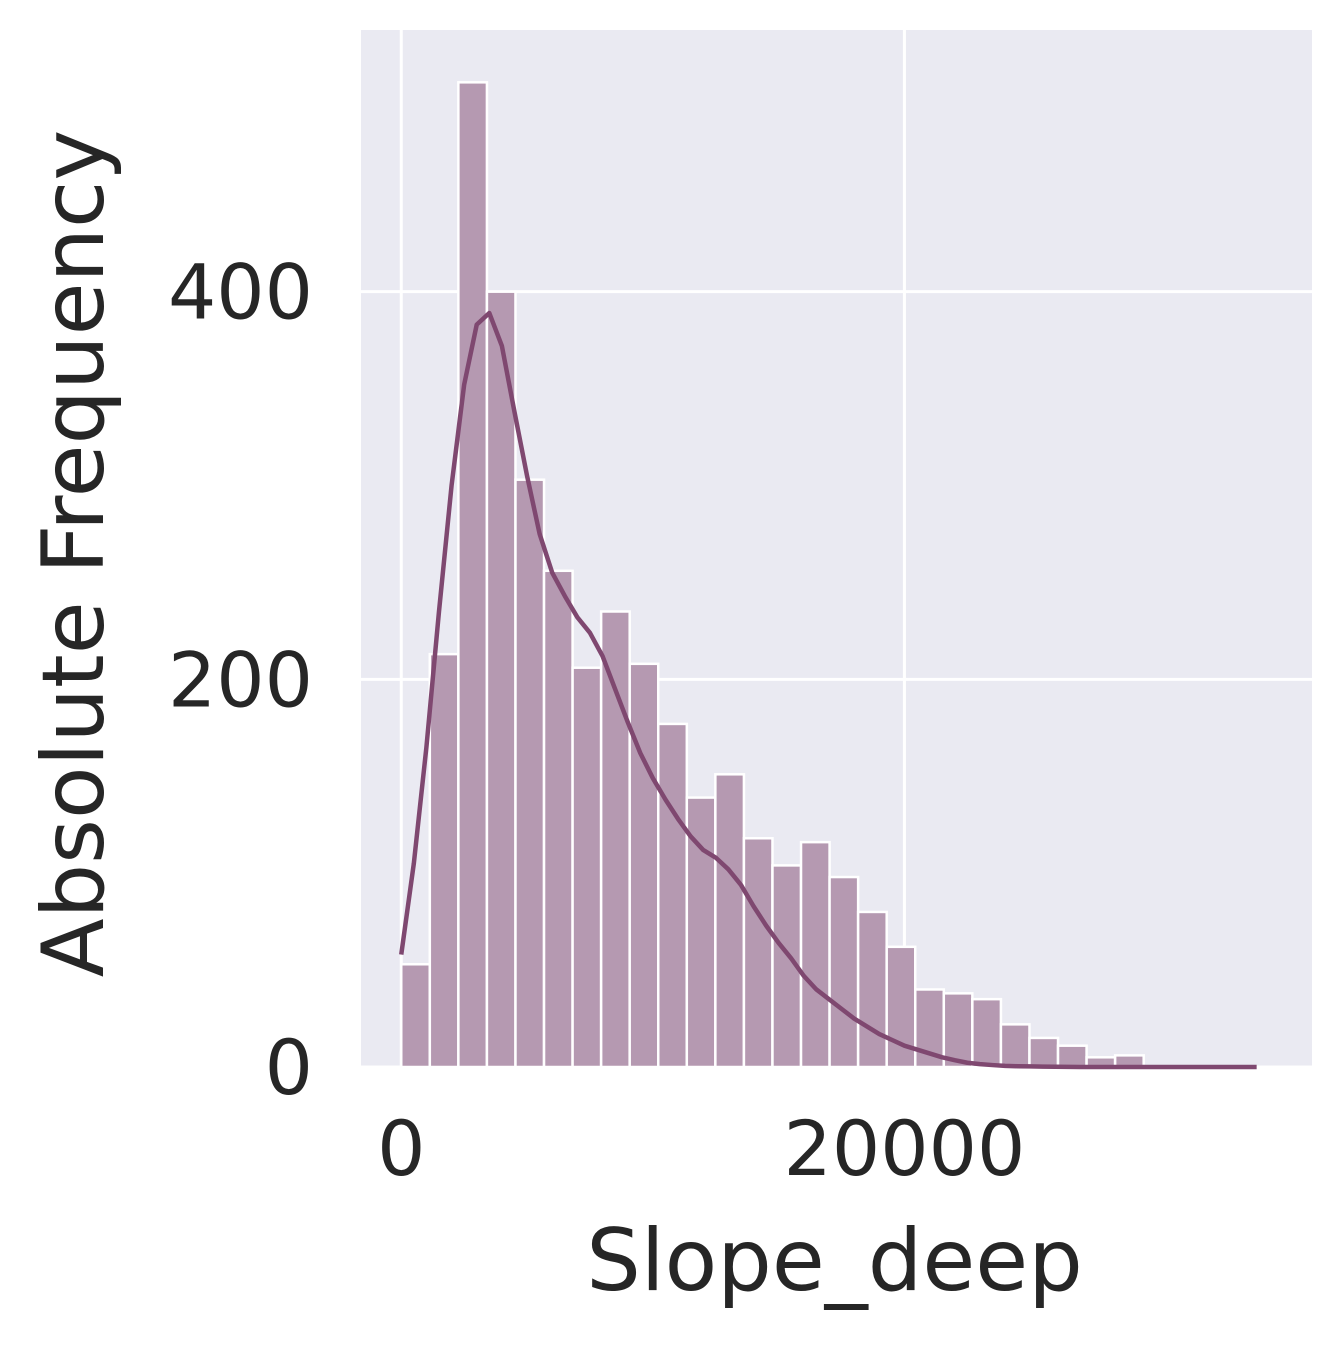  I want to click on x-axis-label: Slope_deep, so click(834, 1261).